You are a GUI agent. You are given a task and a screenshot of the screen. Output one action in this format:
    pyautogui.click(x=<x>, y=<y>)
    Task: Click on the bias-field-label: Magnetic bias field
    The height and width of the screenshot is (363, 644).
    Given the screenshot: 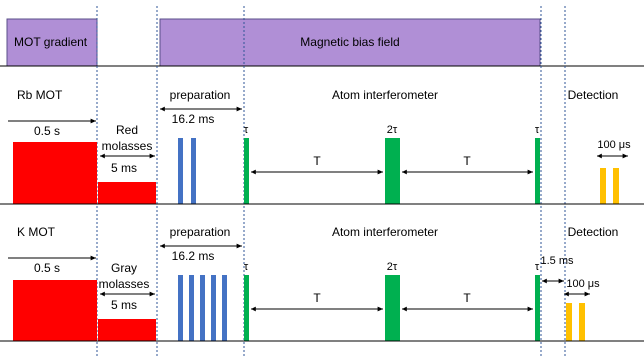 What is the action you would take?
    pyautogui.click(x=349, y=42)
    